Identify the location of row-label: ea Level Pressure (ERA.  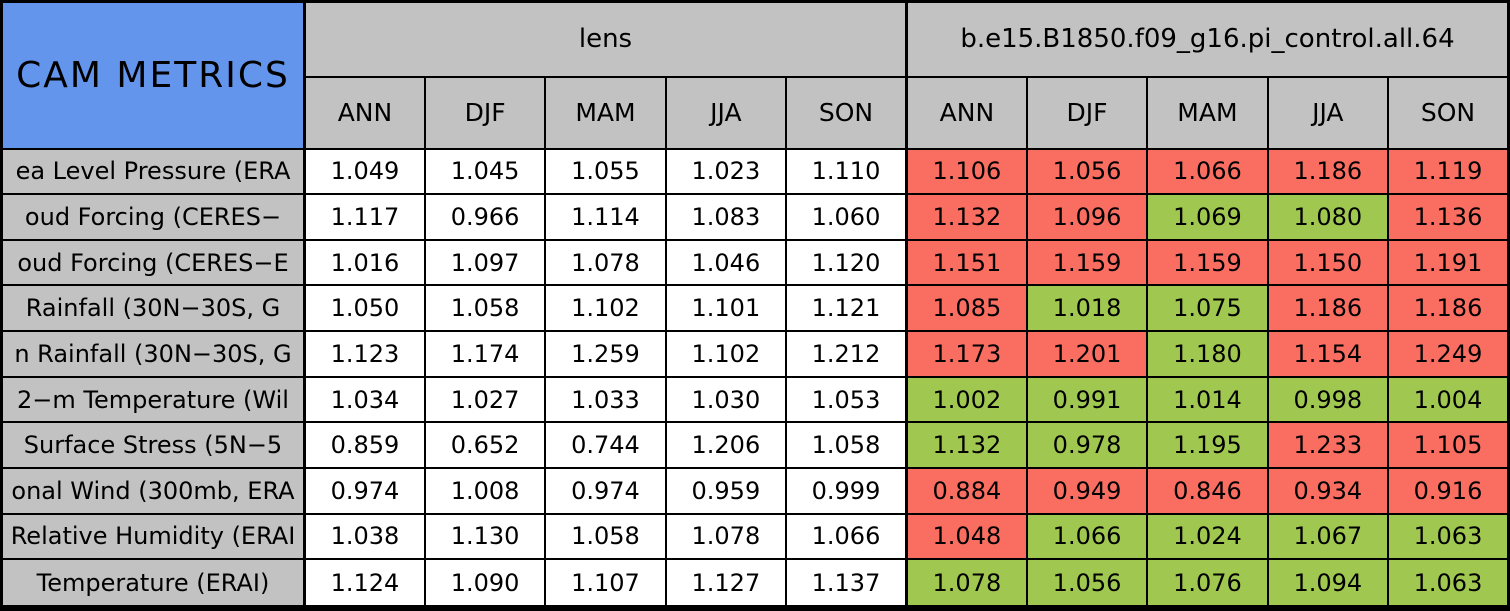
(153, 171).